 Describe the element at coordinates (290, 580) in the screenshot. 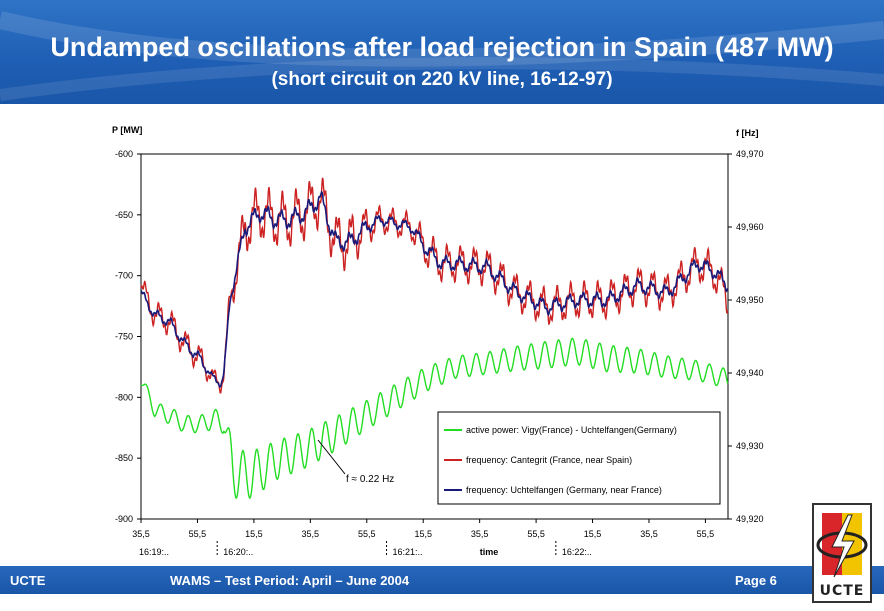

I see `footer-center-label: WAMS – Test Period: April – June 2004` at that location.